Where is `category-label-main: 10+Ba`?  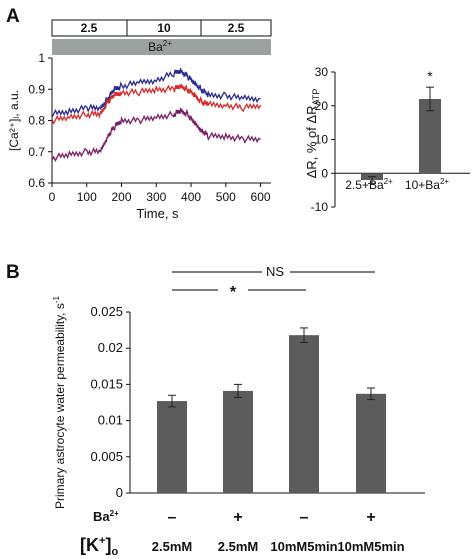 category-label-main: 10+Ba is located at coordinates (422, 185).